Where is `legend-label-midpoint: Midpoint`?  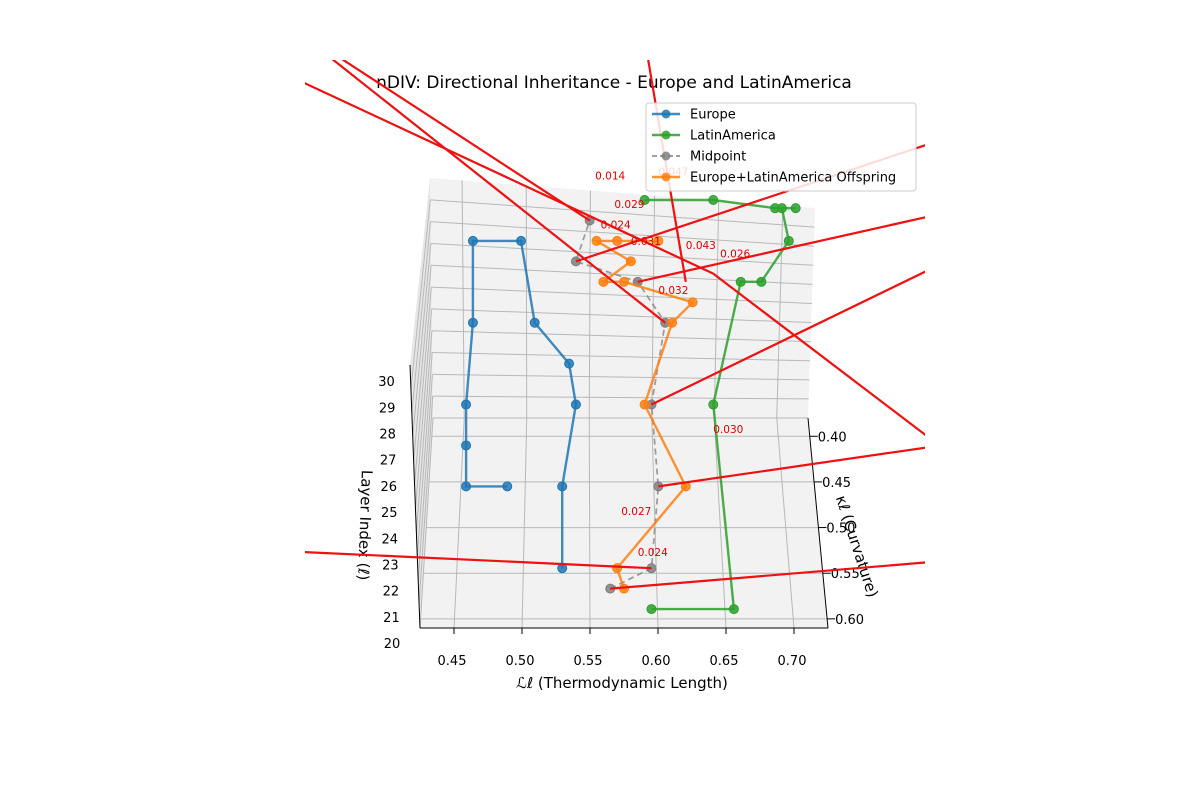
legend-label-midpoint: Midpoint is located at coordinates (718, 157).